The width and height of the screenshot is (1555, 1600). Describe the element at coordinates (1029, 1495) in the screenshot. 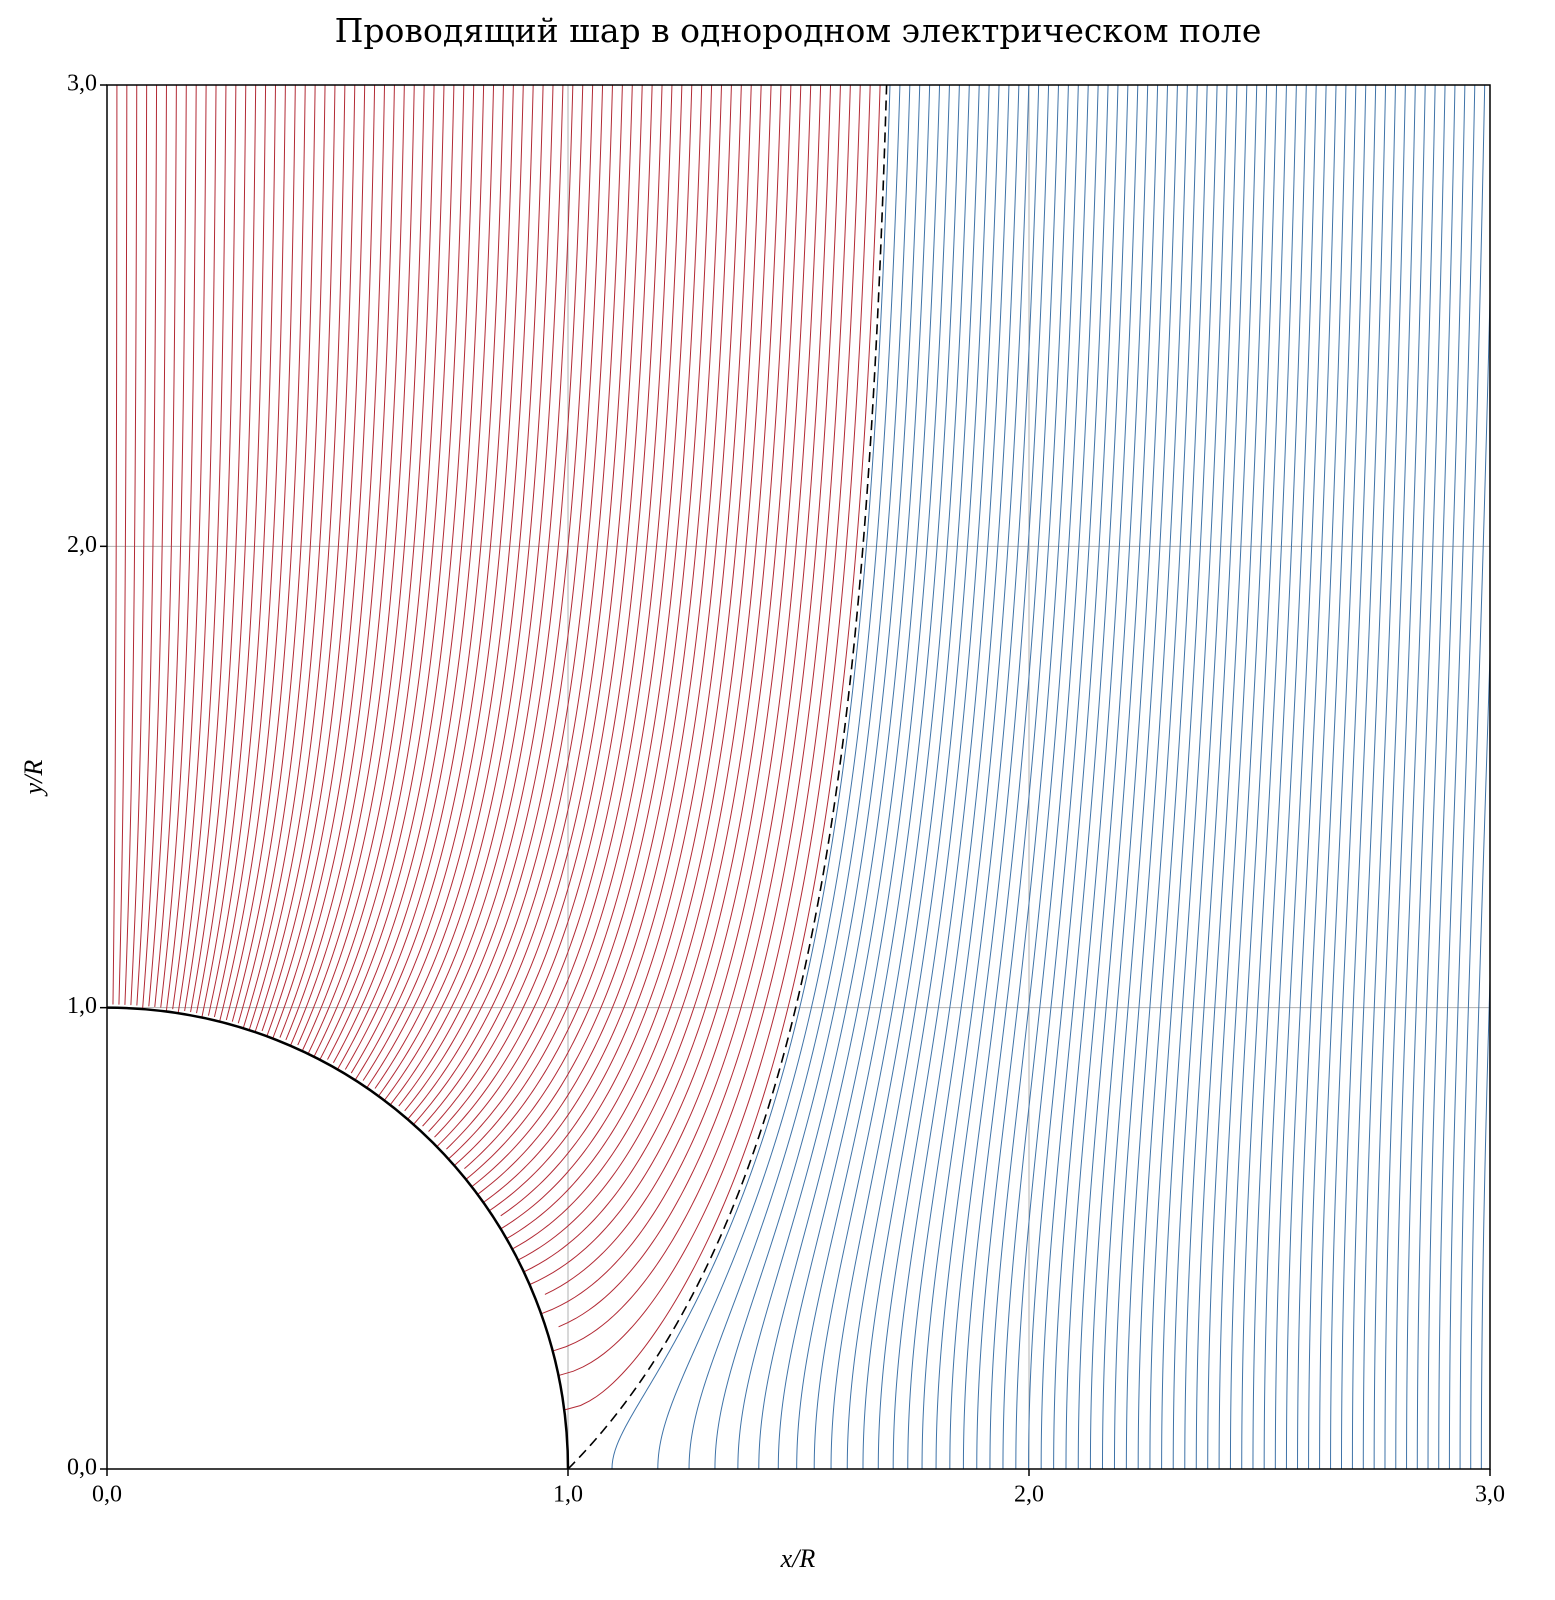

I see `x-tick-label: 2,0` at that location.